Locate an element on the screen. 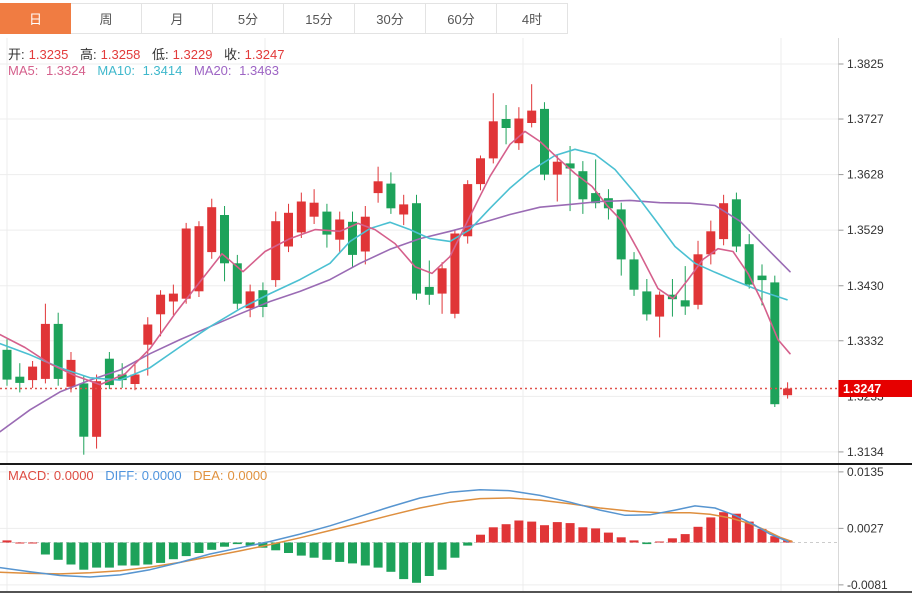 Image resolution: width=912 pixels, height=600 pixels. macd-bars-group is located at coordinates (397, 547).